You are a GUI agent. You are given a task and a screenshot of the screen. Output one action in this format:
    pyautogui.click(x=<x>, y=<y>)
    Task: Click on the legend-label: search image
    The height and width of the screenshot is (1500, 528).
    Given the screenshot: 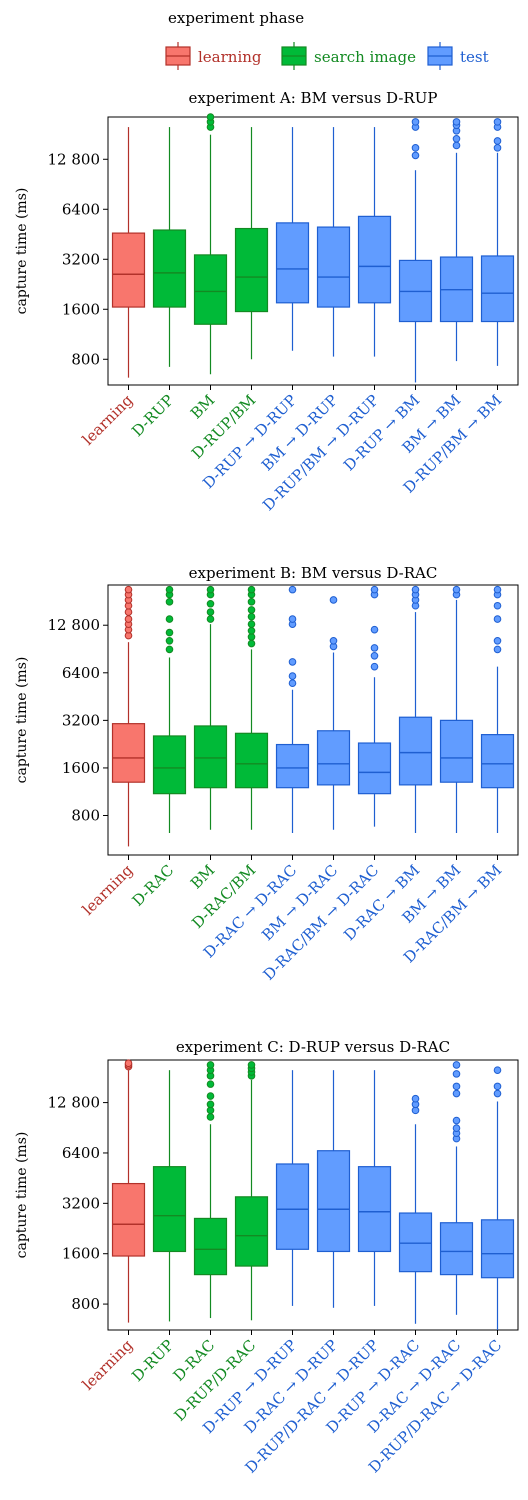 What is the action you would take?
    pyautogui.click(x=365, y=57)
    